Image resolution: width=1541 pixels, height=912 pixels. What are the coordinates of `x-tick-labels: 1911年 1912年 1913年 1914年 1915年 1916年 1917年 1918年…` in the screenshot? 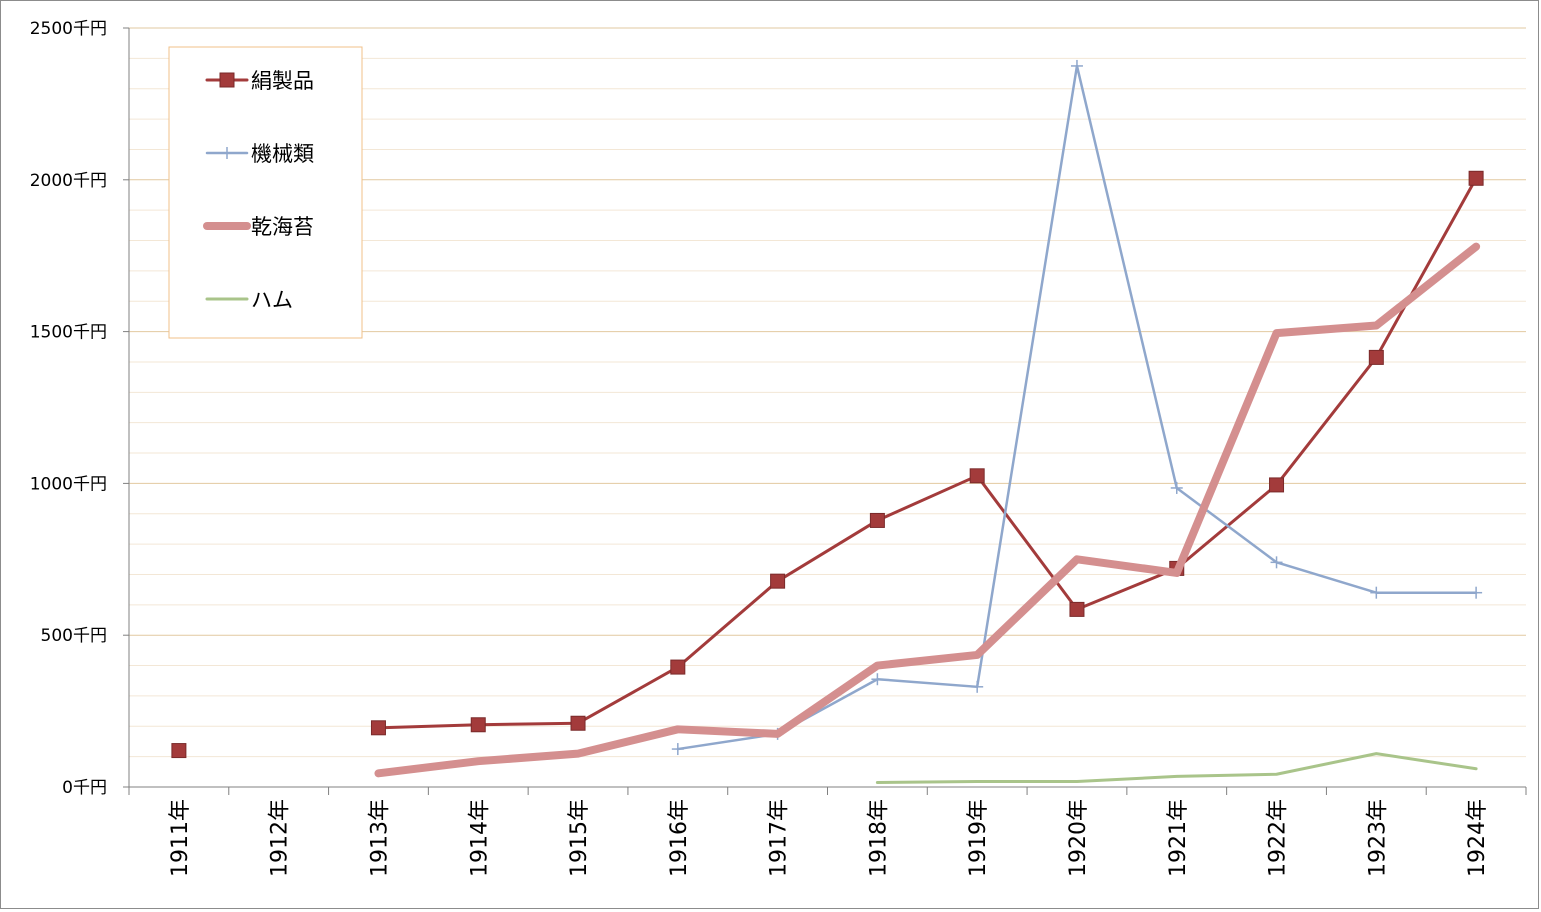 It's located at (829, 838).